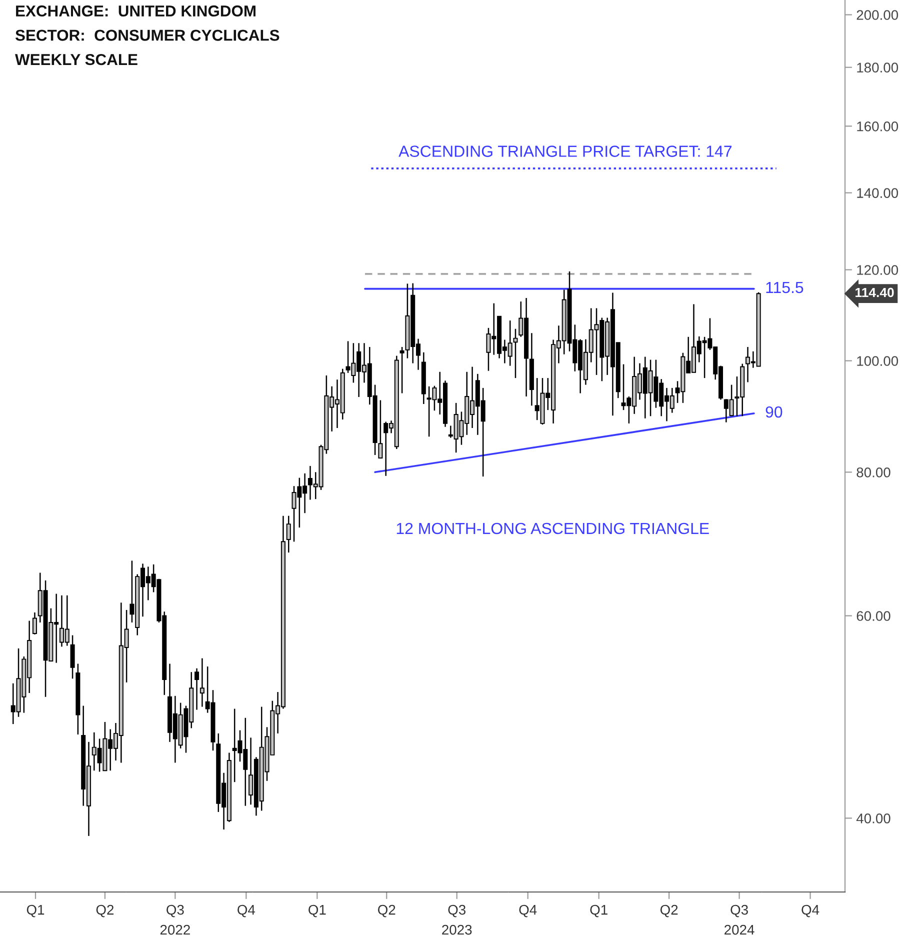  I want to click on x-tick-label: Q3 2024, so click(739, 919).